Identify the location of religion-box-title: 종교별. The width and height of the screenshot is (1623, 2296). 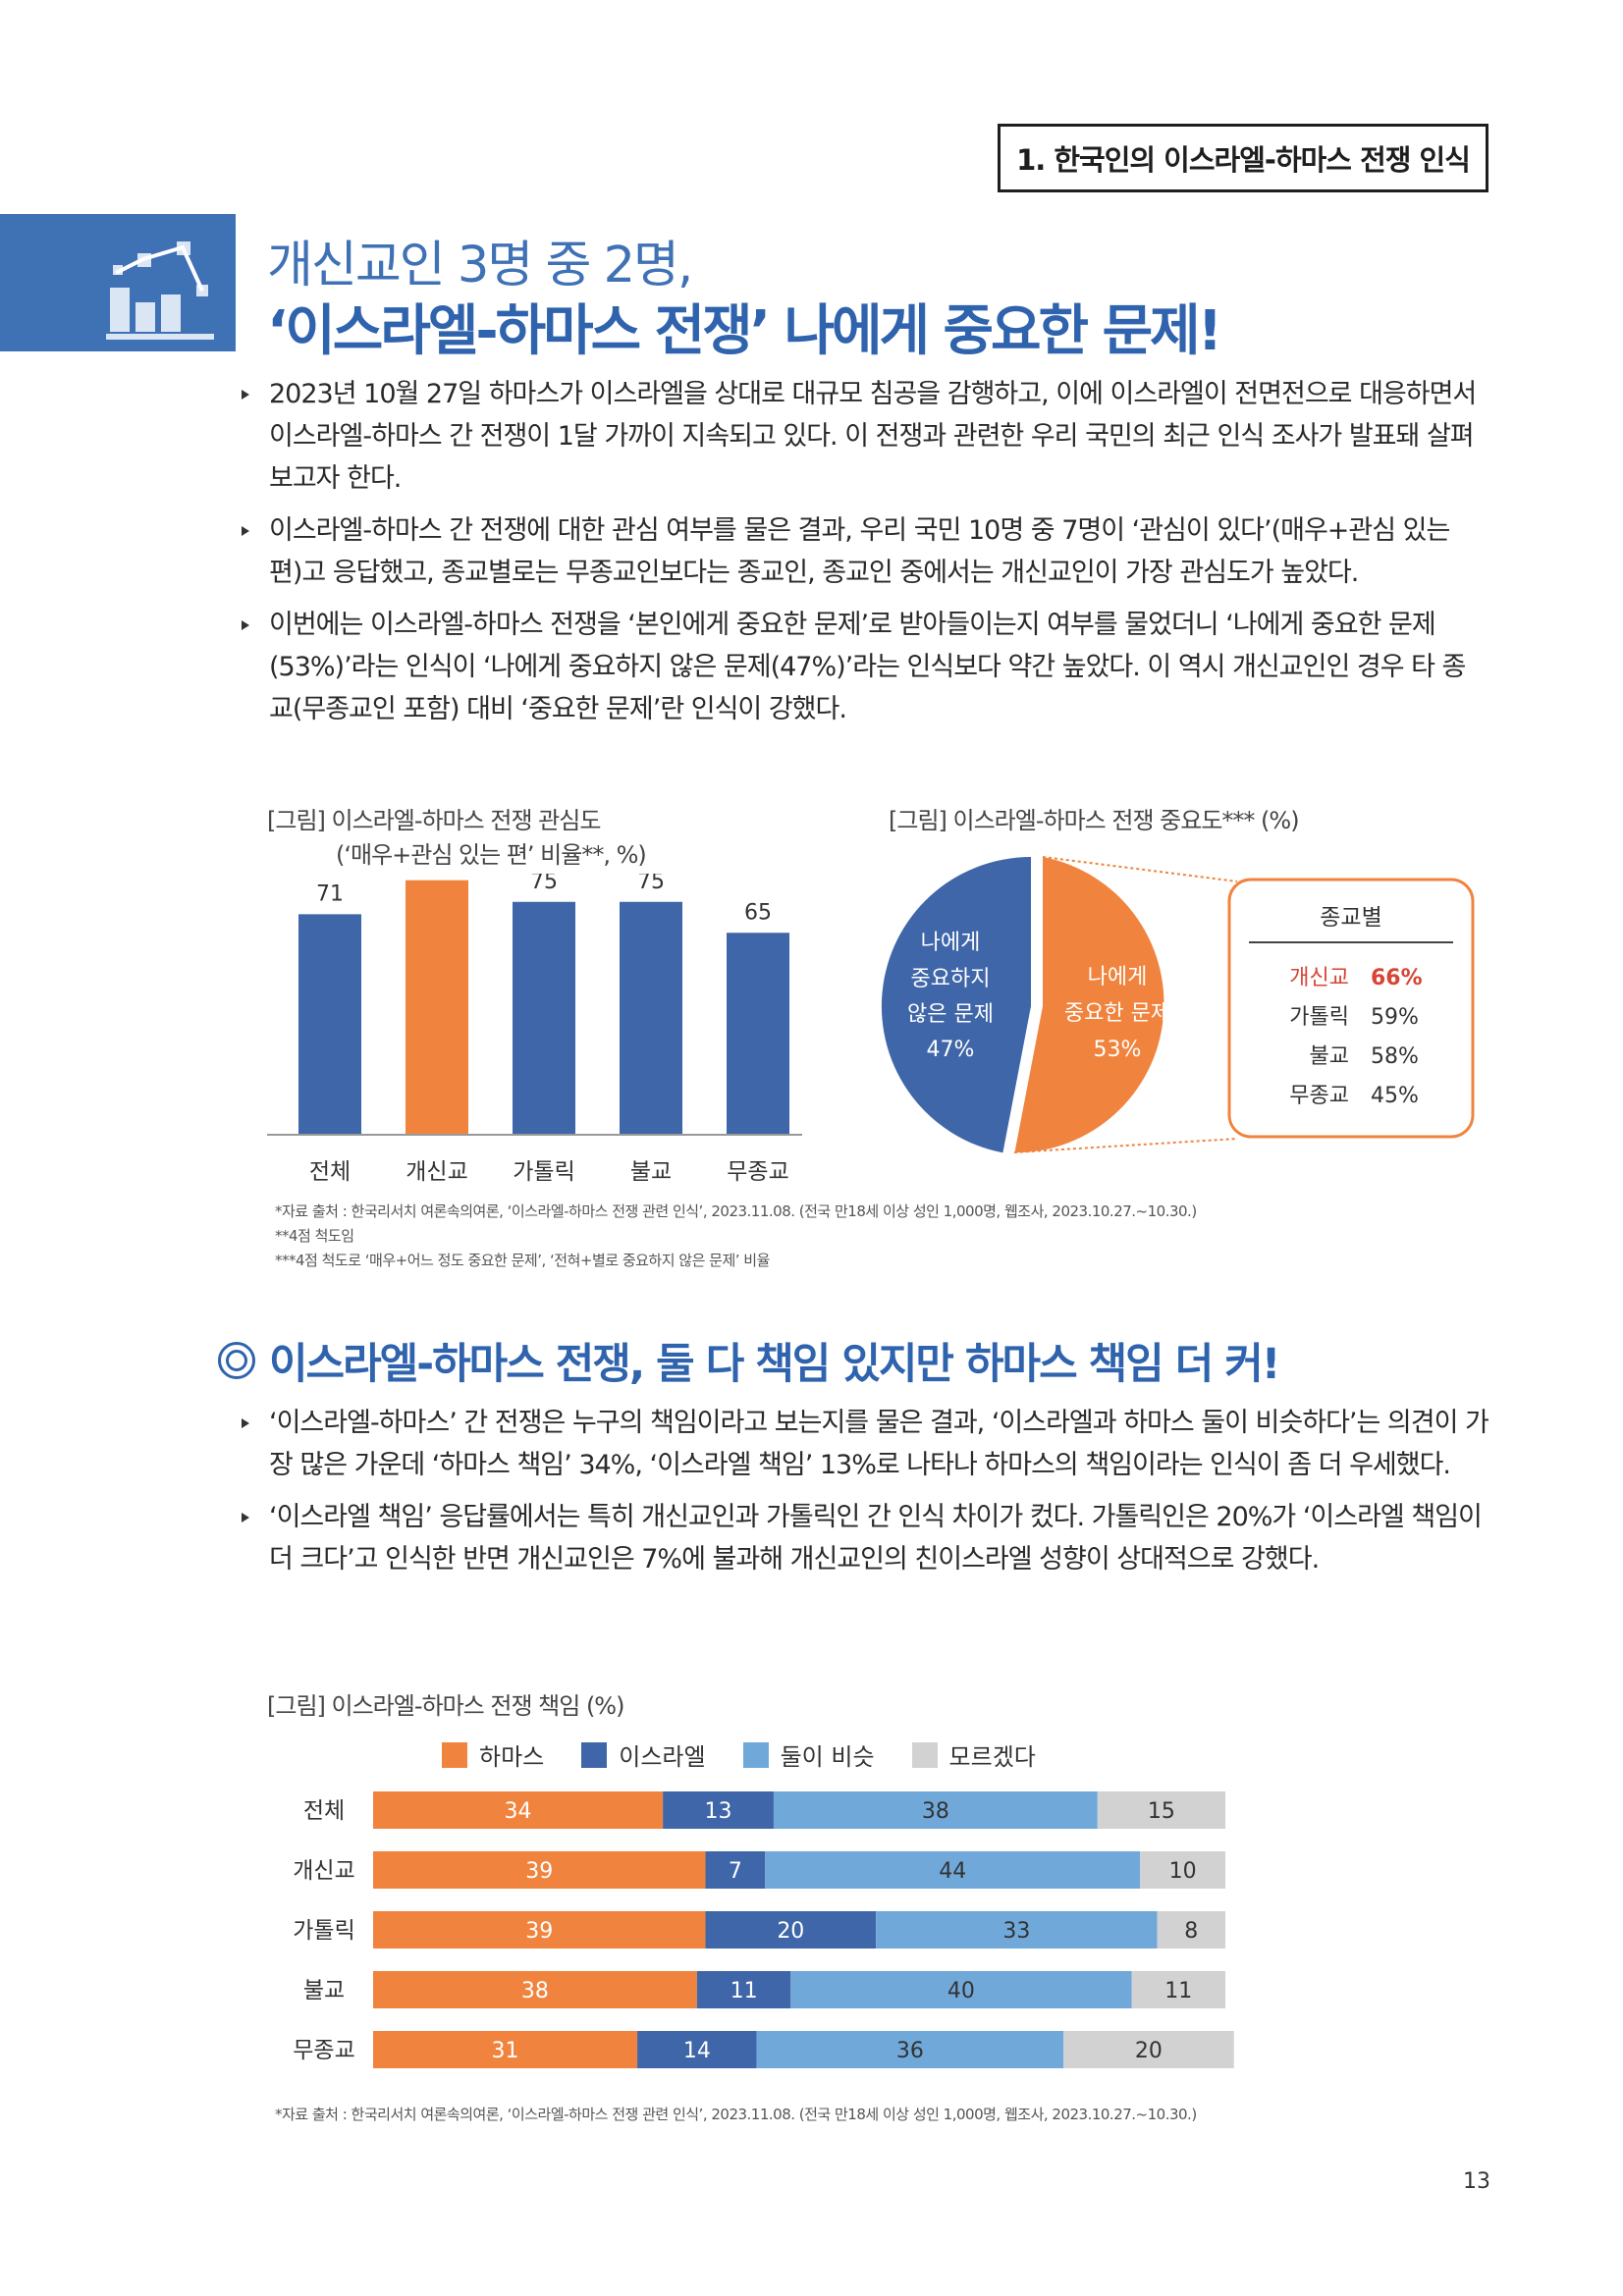
(1350, 918).